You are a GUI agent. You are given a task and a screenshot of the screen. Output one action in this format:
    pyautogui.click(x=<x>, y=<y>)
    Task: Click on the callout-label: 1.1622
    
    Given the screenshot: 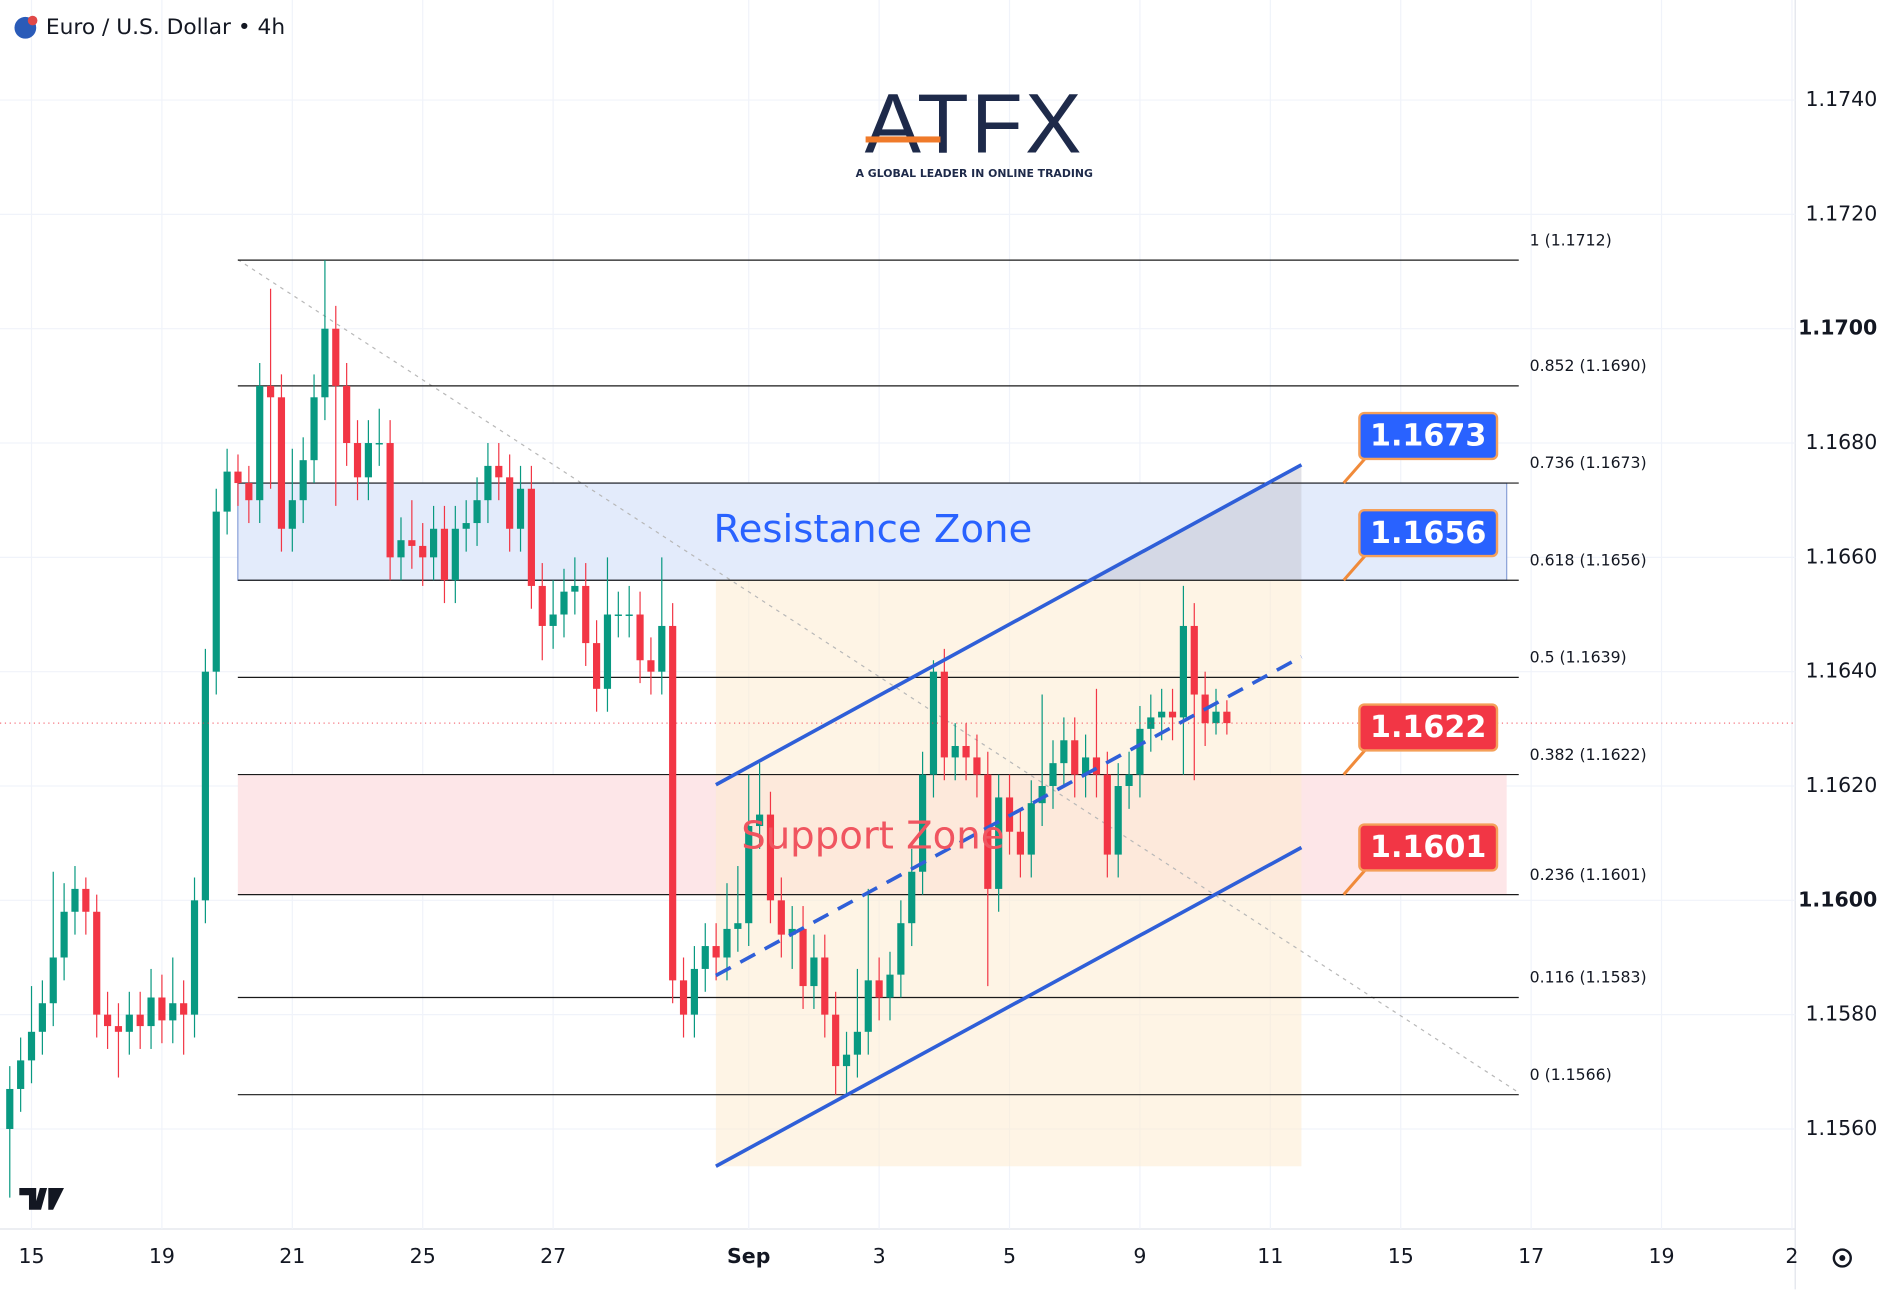 What is the action you would take?
    pyautogui.click(x=1428, y=727)
    